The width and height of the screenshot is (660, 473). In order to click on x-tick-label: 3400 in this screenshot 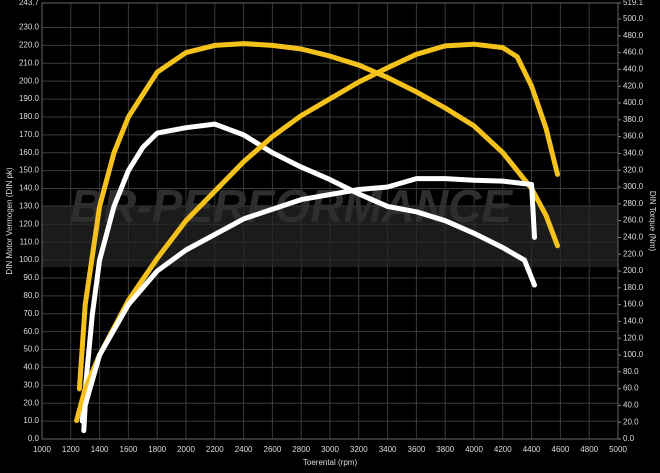, I will do `click(388, 449)`.